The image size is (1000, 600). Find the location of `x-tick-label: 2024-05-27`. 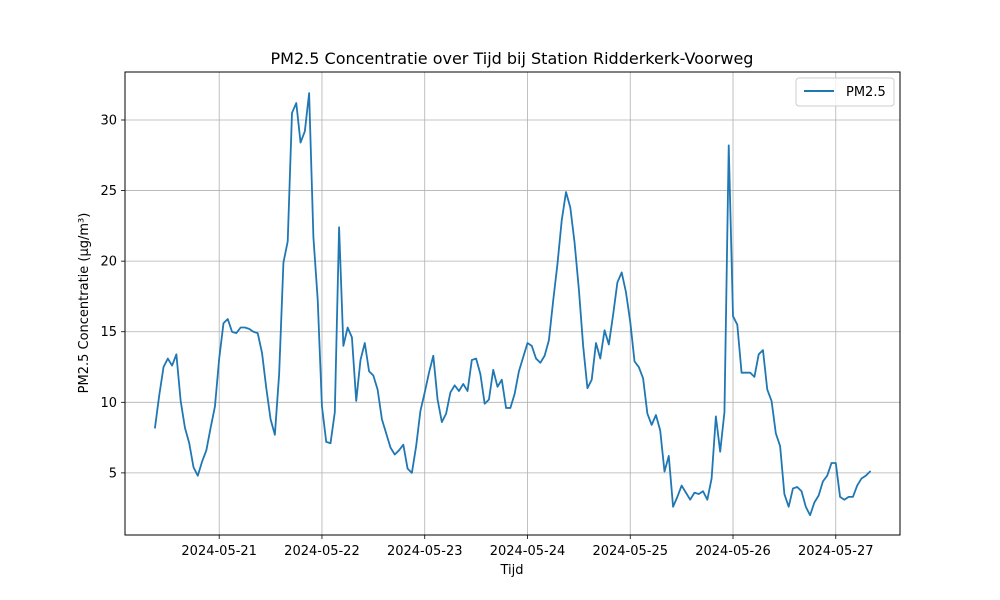

x-tick-label: 2024-05-27 is located at coordinates (836, 551).